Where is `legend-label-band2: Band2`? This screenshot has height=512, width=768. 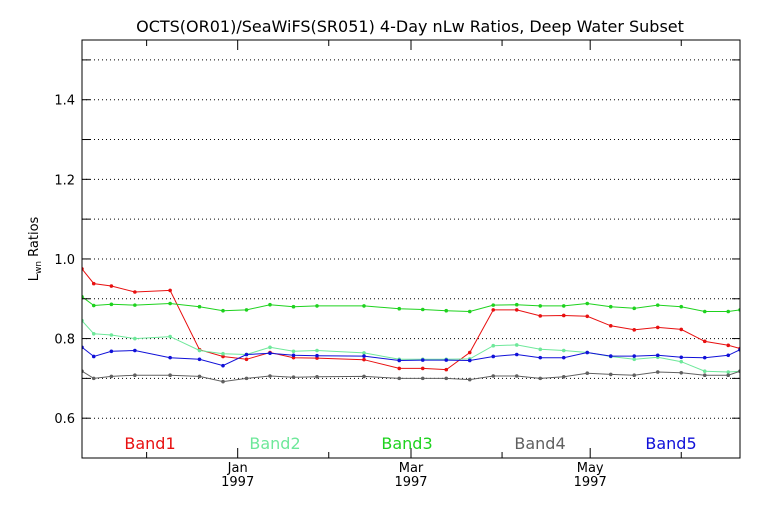 legend-label-band2: Band2 is located at coordinates (274, 443).